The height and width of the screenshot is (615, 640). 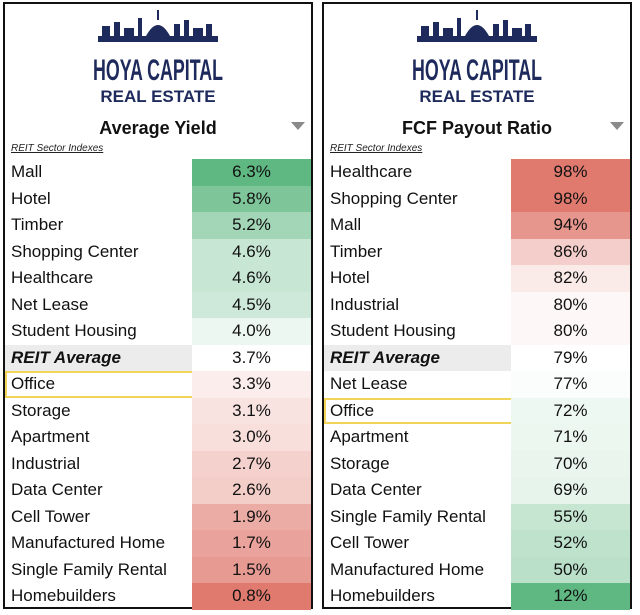 What do you see at coordinates (477, 172) in the screenshot?
I see `table-row: Healthcare 98%` at bounding box center [477, 172].